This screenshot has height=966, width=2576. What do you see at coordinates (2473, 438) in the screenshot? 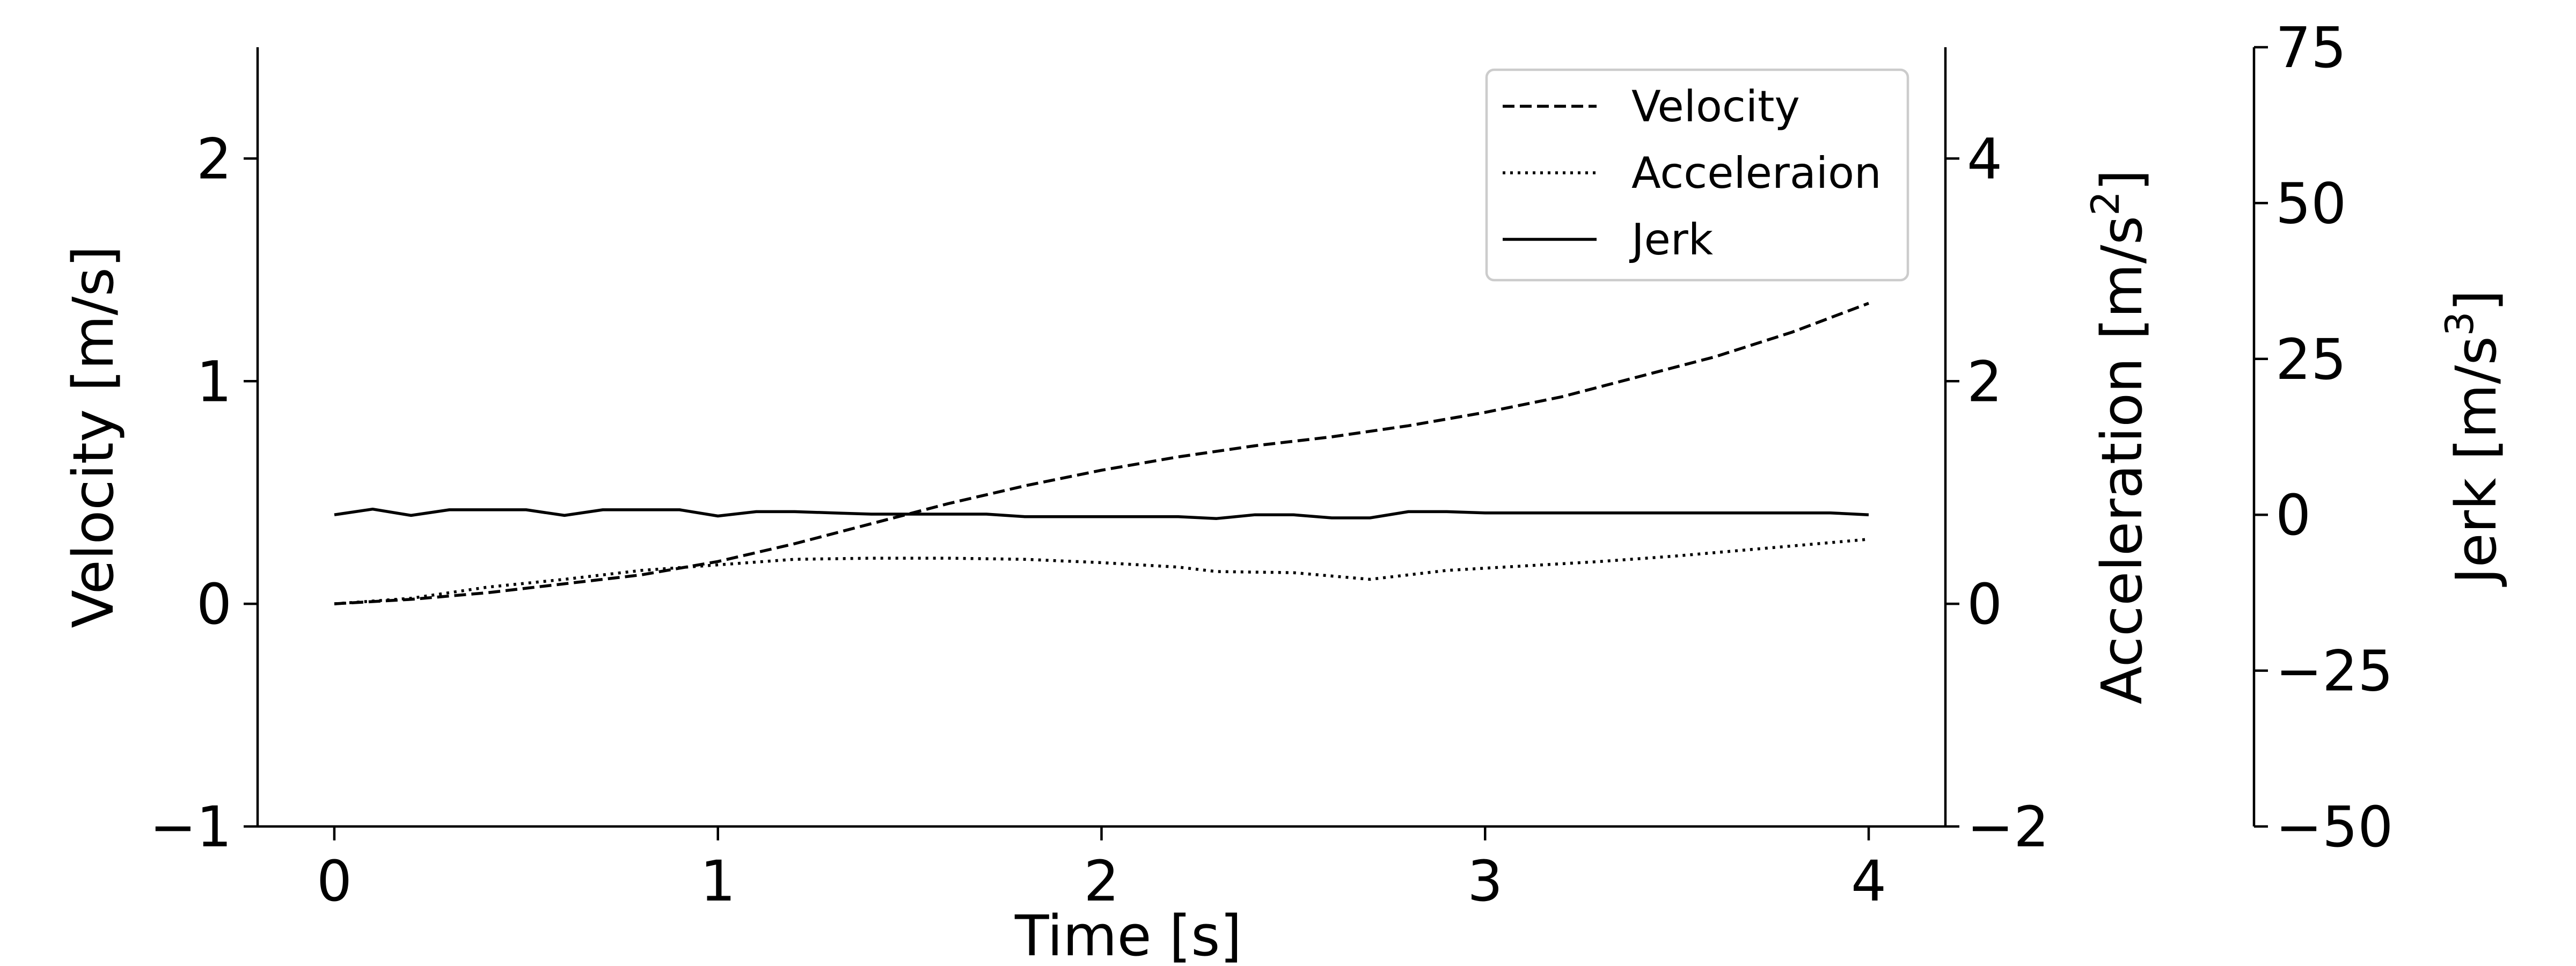
I see `jerk-axis-label: Jerk [m/s3]` at bounding box center [2473, 438].